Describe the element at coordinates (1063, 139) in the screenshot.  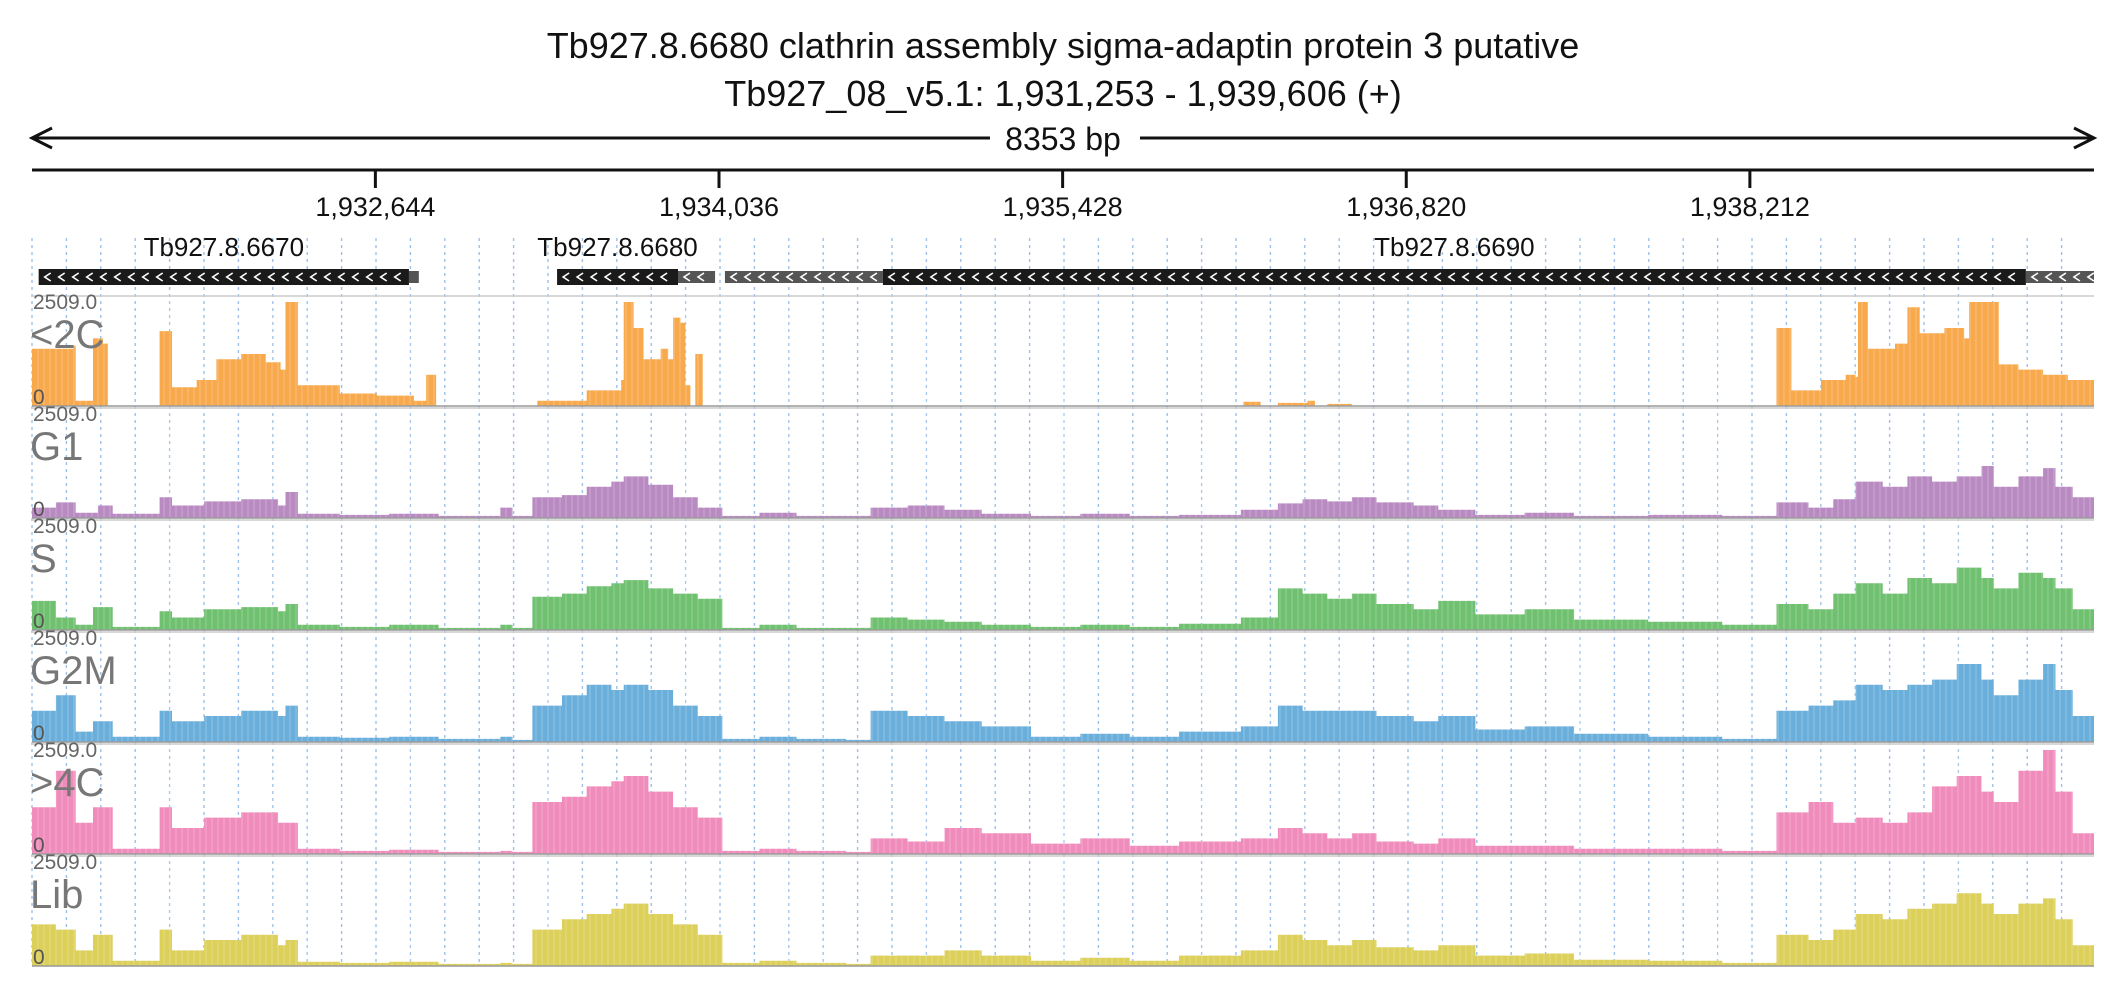
I see `span-label: 8353 bp` at that location.